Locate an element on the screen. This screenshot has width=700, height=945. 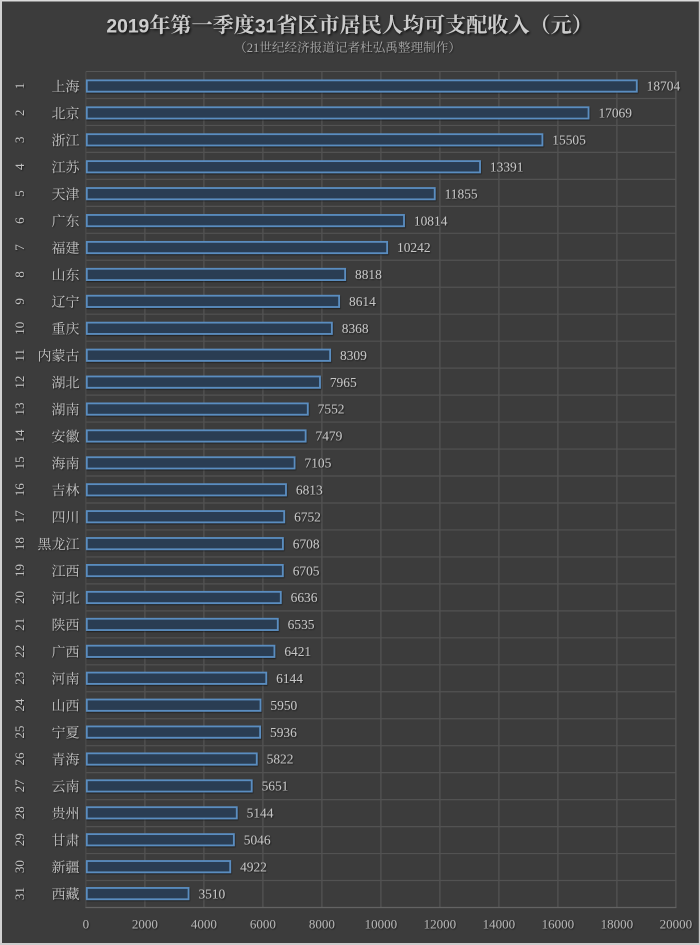
svg-text: 4000 is located at coordinates (204, 924).